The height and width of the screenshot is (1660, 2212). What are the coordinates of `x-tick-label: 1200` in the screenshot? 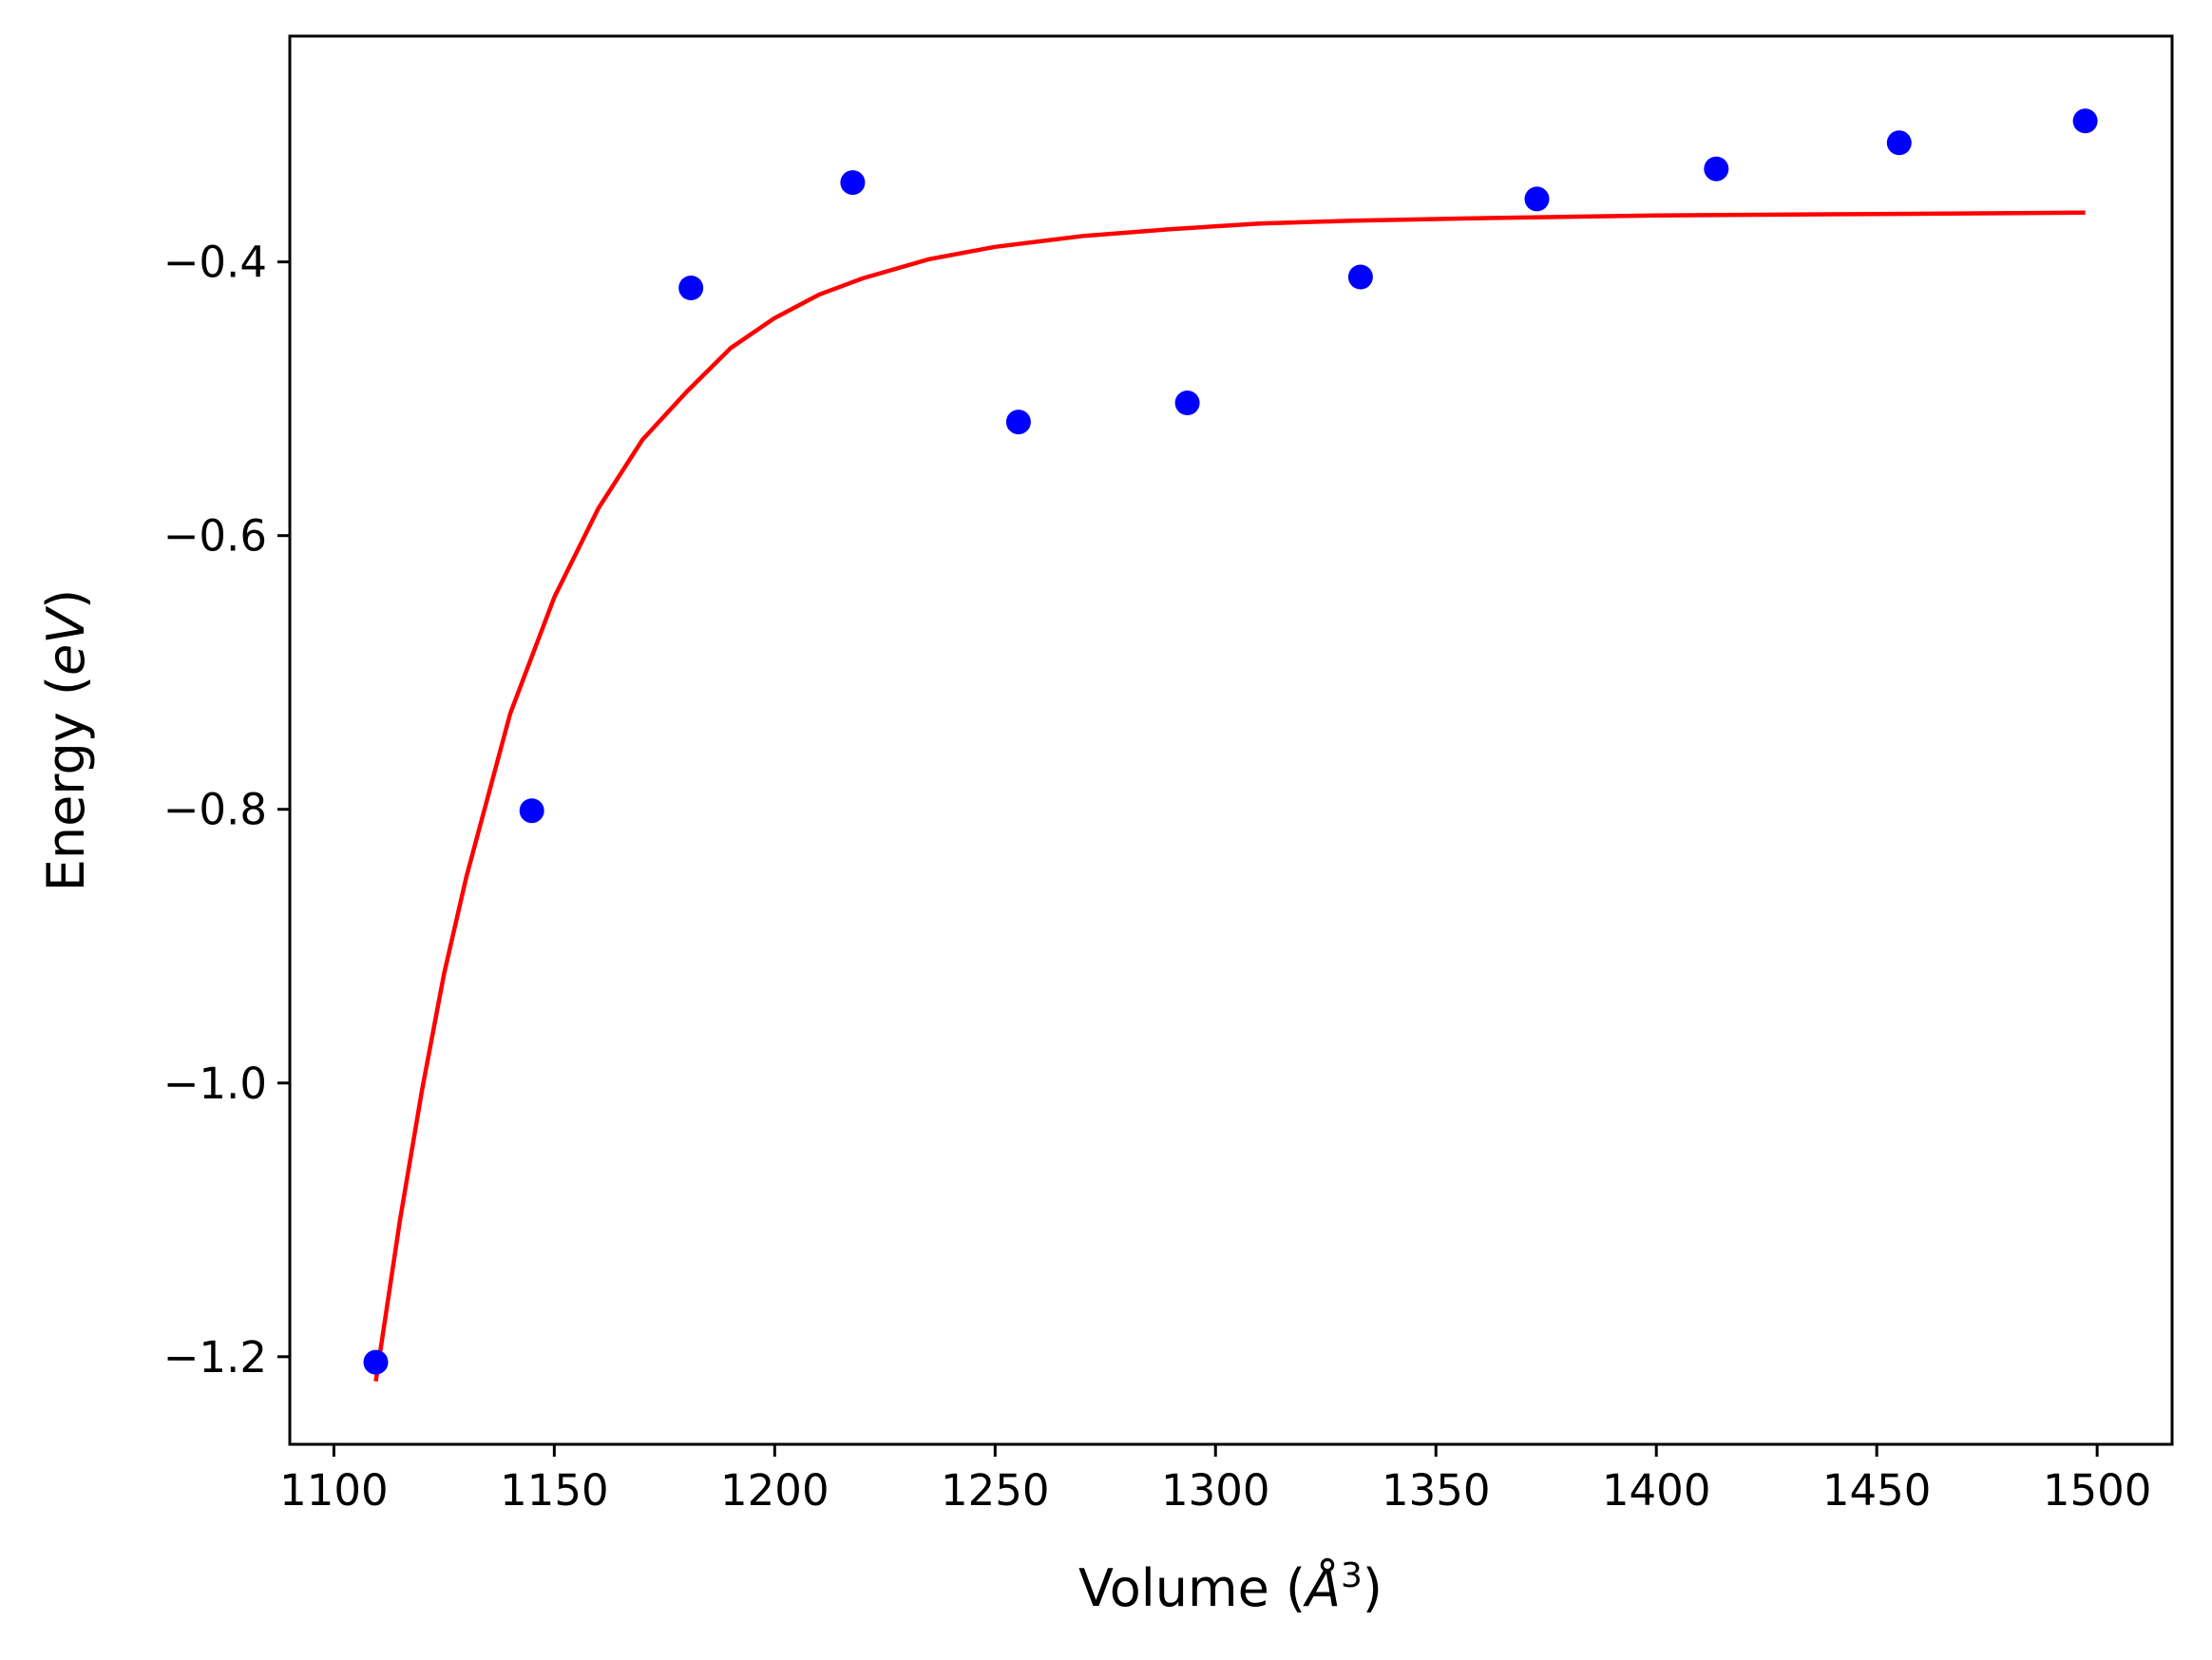 It's located at (775, 1490).